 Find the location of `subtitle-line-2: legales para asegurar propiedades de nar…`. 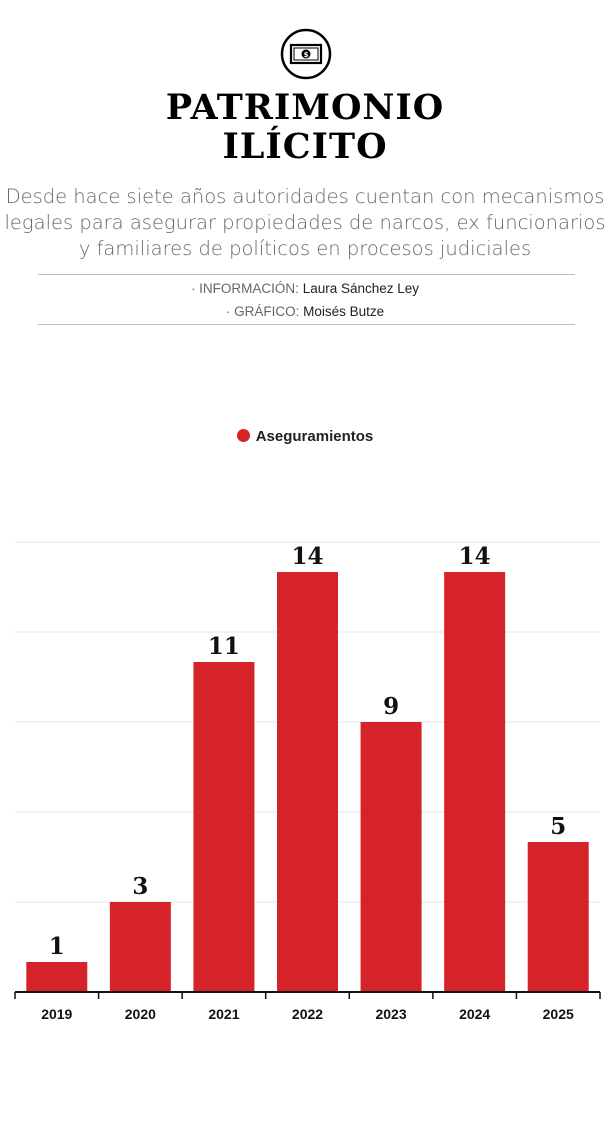

subtitle-line-2: legales para asegurar propiedades de nar… is located at coordinates (305, 222).